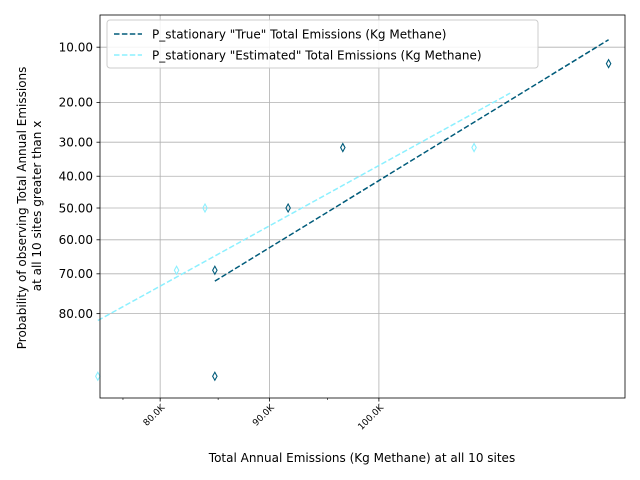 The height and width of the screenshot is (480, 640). Describe the element at coordinates (372, 417) in the screenshot. I see `x-tick-label-2: 100.0K` at that location.